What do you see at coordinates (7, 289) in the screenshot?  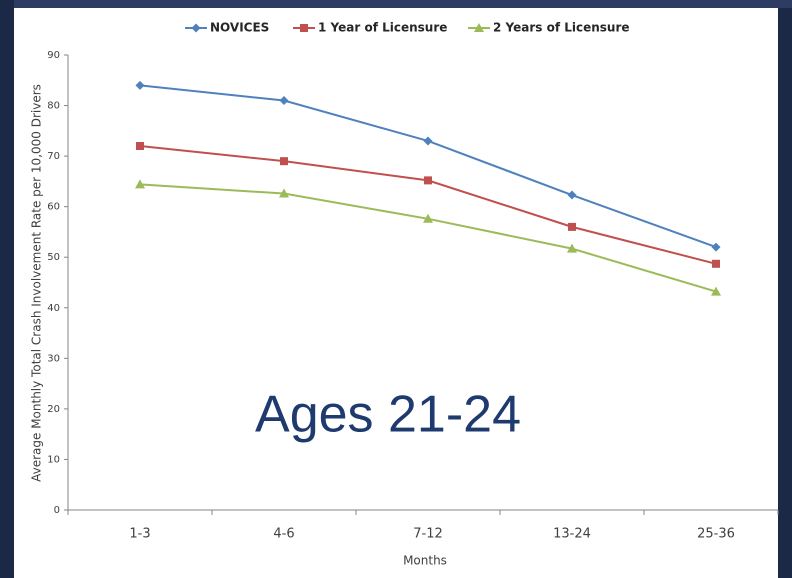 I see `left-band` at bounding box center [7, 289].